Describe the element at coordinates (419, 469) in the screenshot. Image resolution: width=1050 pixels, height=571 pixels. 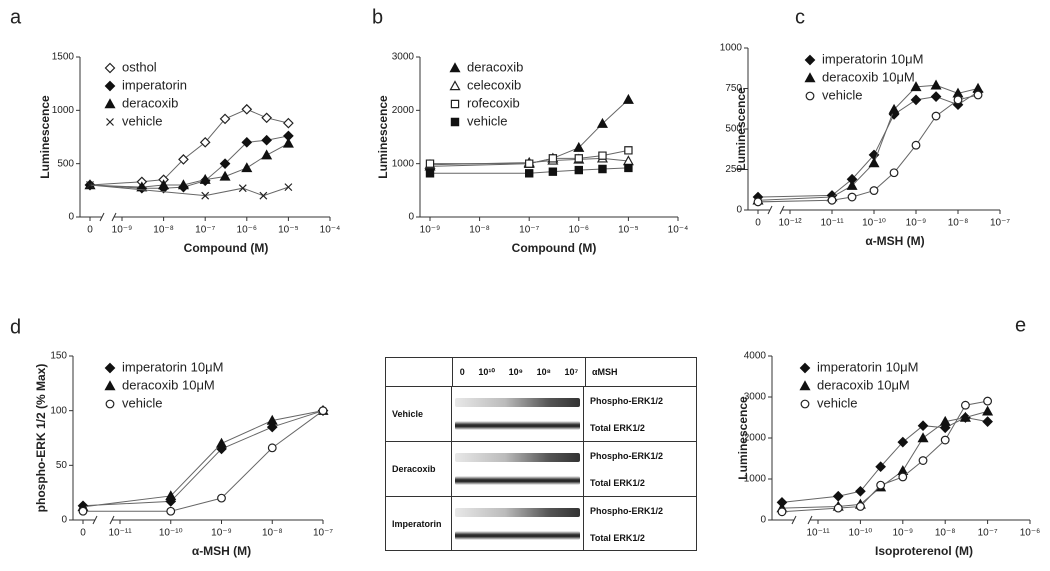
I see `row-label: Deracoxib` at that location.